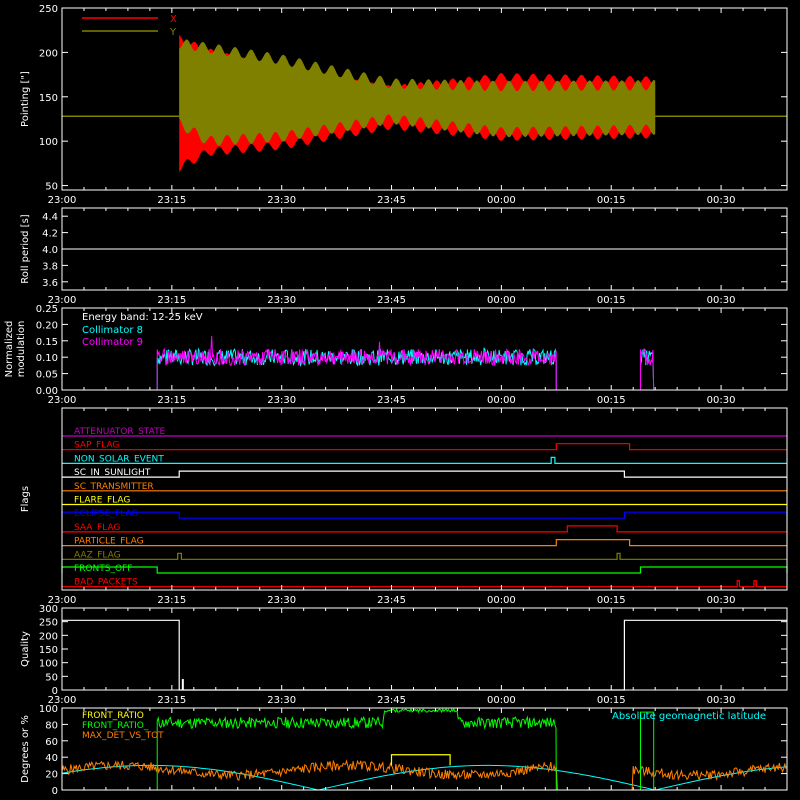 This screenshot has height=800, width=800. What do you see at coordinates (173, 19) in the screenshot?
I see `pointing-legend-label: X` at bounding box center [173, 19].